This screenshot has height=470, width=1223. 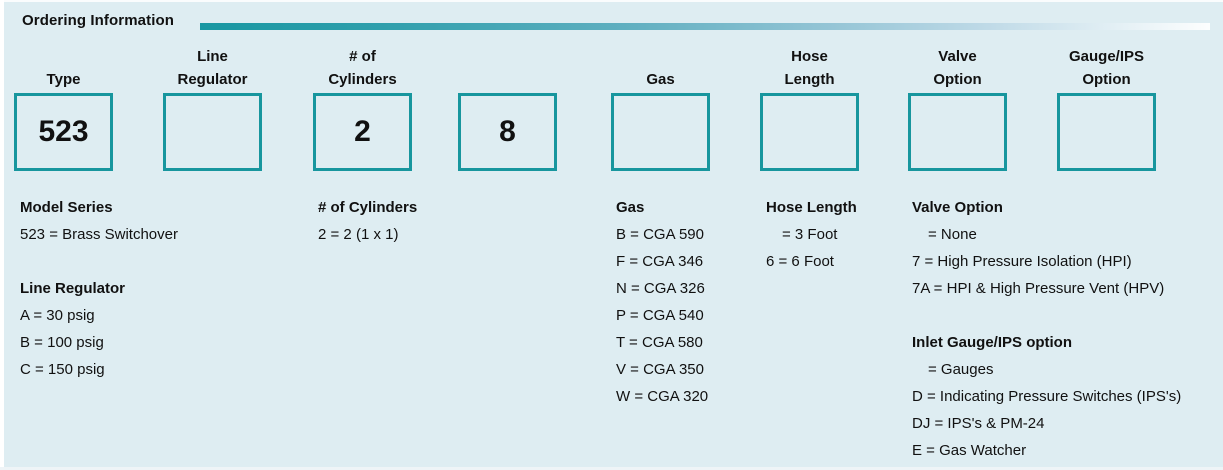 I want to click on order-field-num-cylinders: # of Cylinders 2, so click(x=362, y=109).